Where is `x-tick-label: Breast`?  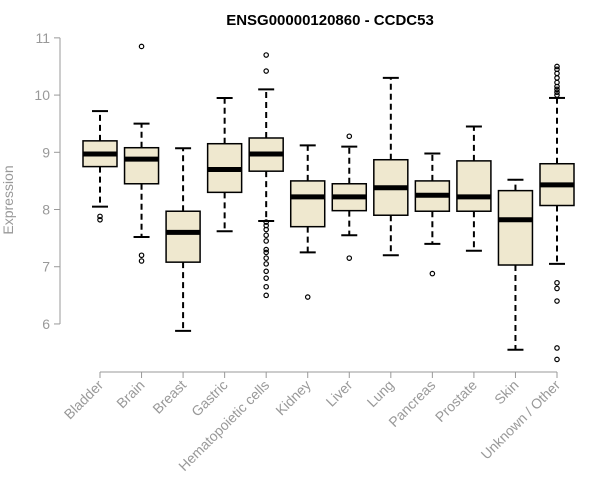 x-tick-label: Breast is located at coordinates (169, 397).